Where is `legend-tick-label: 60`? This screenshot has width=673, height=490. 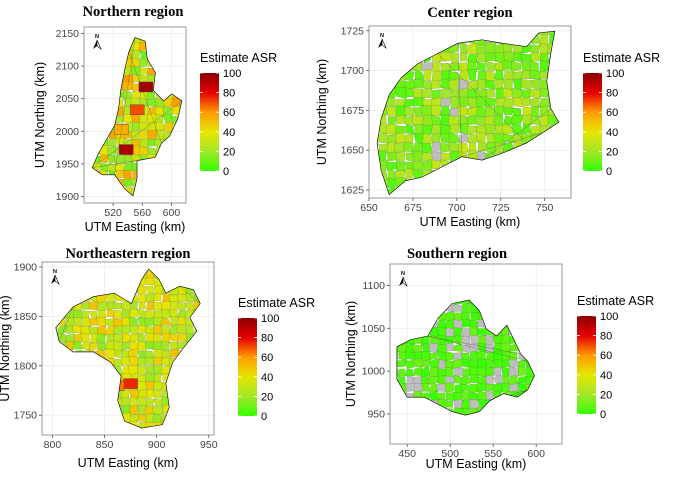 legend-tick-label: 60 is located at coordinates (606, 356).